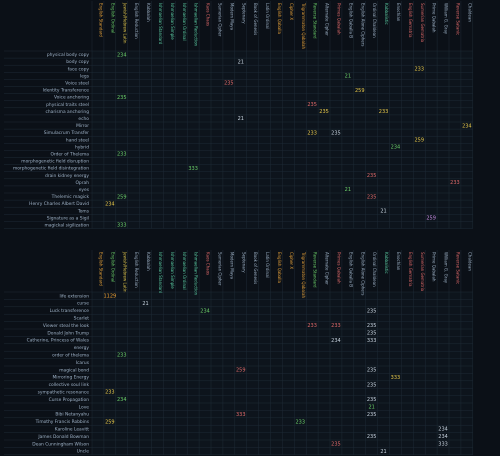  Describe the element at coordinates (70, 356) in the screenshot. I see `table2-row-label: order of thelema` at that location.